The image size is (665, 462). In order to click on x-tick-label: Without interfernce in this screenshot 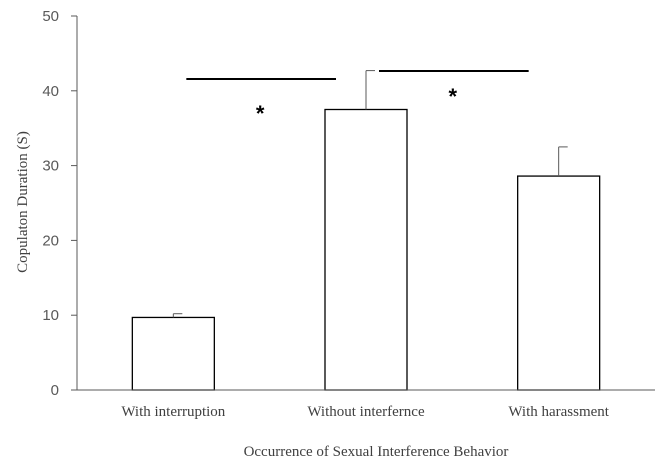, I will do `click(366, 412)`.